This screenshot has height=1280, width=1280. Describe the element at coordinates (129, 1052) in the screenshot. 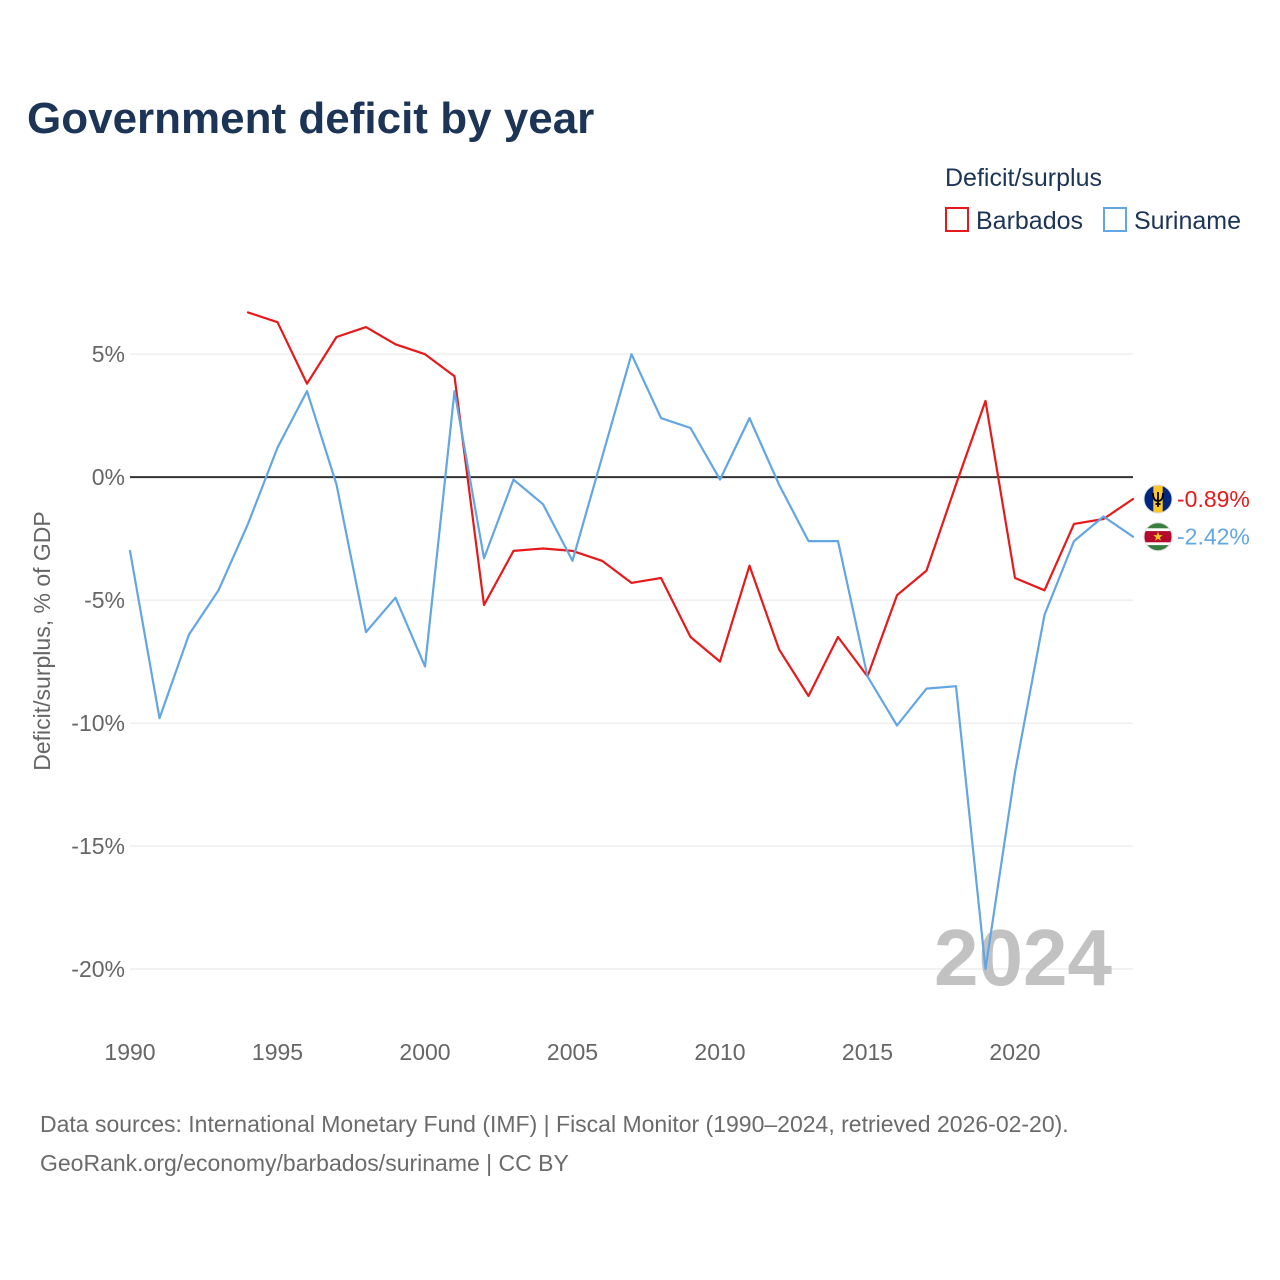

I see `x-tick-label: 1990` at that location.